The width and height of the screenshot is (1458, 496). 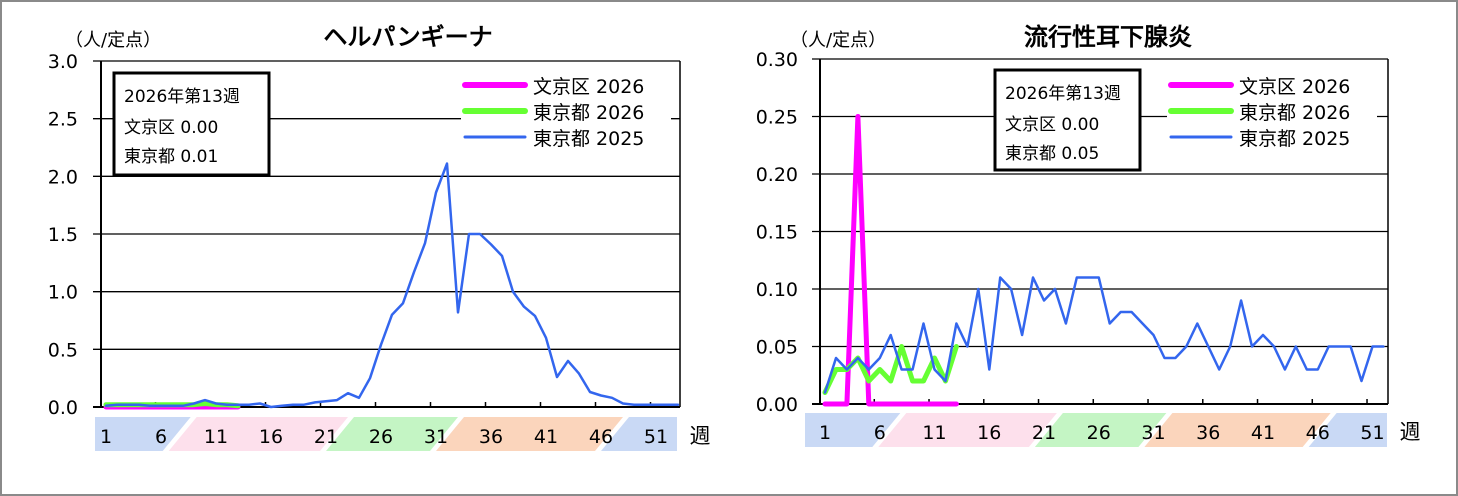 What do you see at coordinates (1052, 154) in the screenshot?
I see `info-tokyo: 東京都 0.05` at bounding box center [1052, 154].